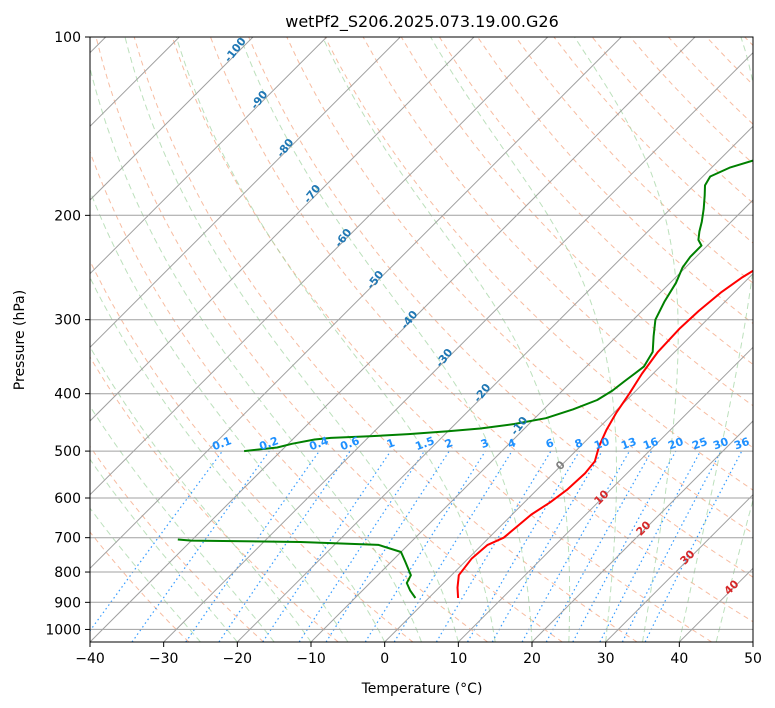 The height and width of the screenshot is (708, 775). Describe the element at coordinates (512, 443) in the screenshot. I see `mixing-ratio-label: 4` at that location.